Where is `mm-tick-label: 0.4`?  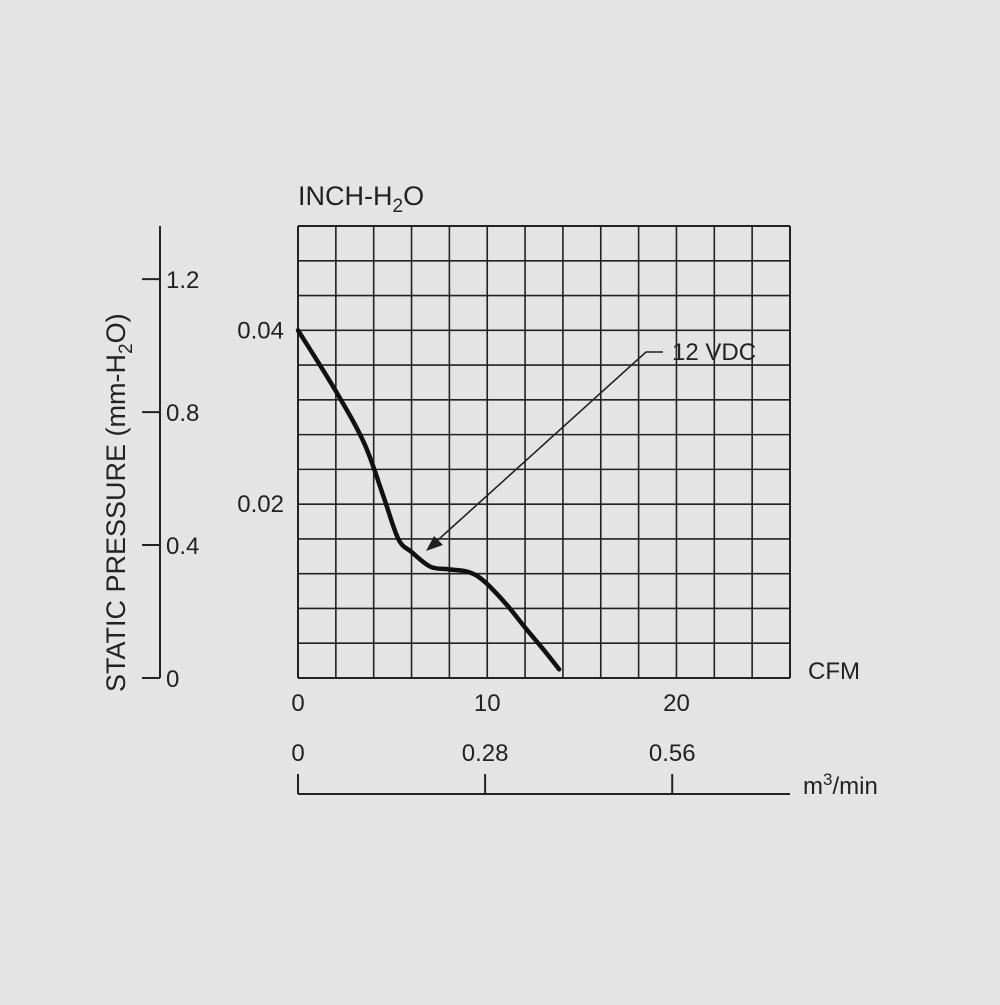
mm-tick-label: 0.4 is located at coordinates (182, 546).